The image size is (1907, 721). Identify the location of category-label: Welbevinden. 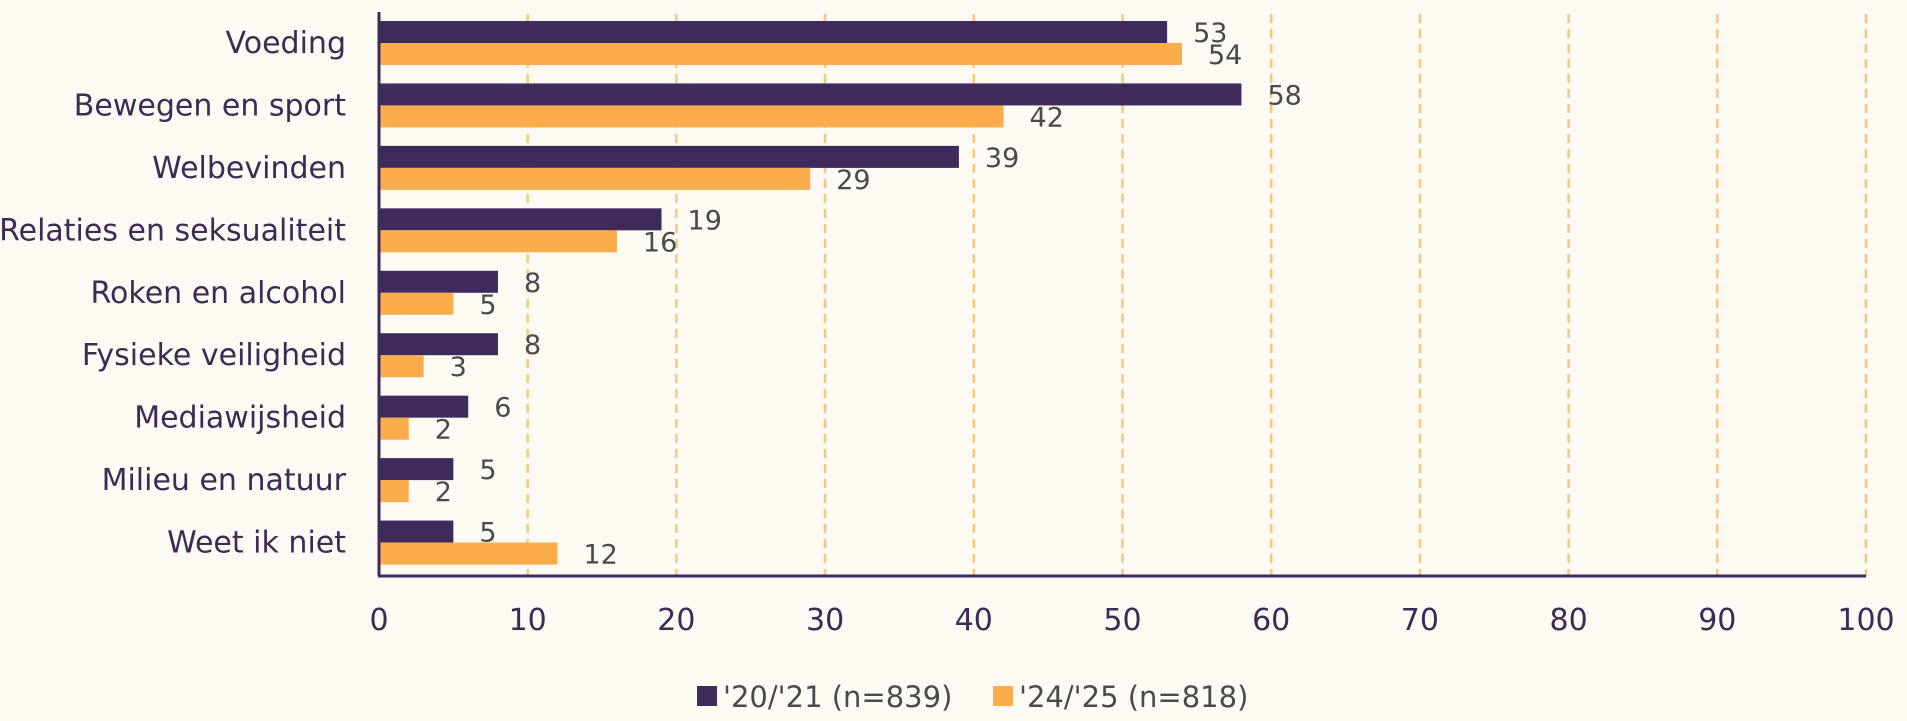
(249, 168).